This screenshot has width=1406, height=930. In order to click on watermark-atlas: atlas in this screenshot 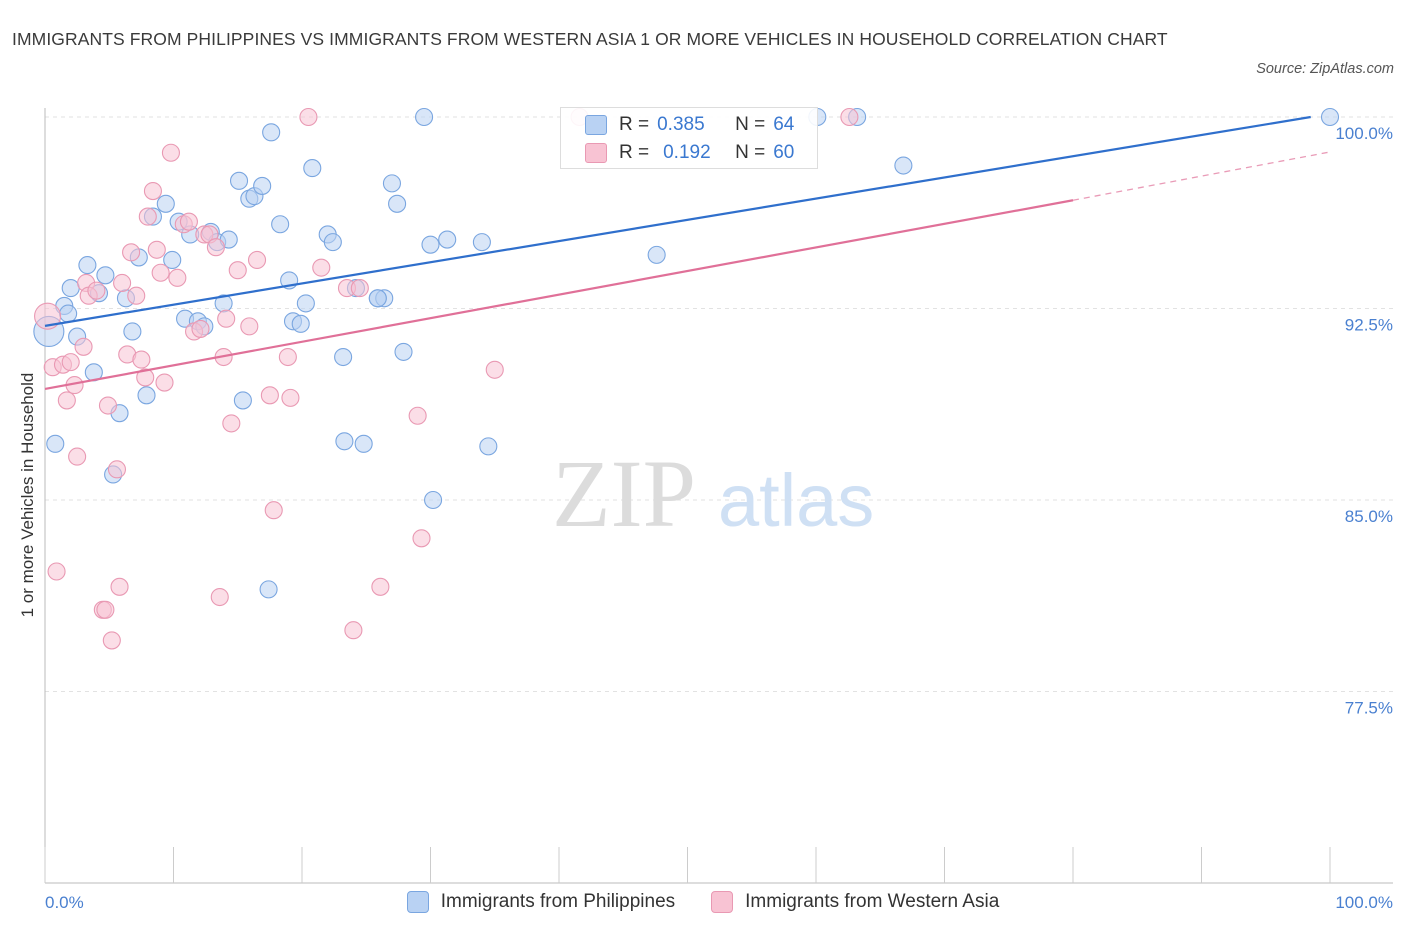, I will do `click(796, 500)`.